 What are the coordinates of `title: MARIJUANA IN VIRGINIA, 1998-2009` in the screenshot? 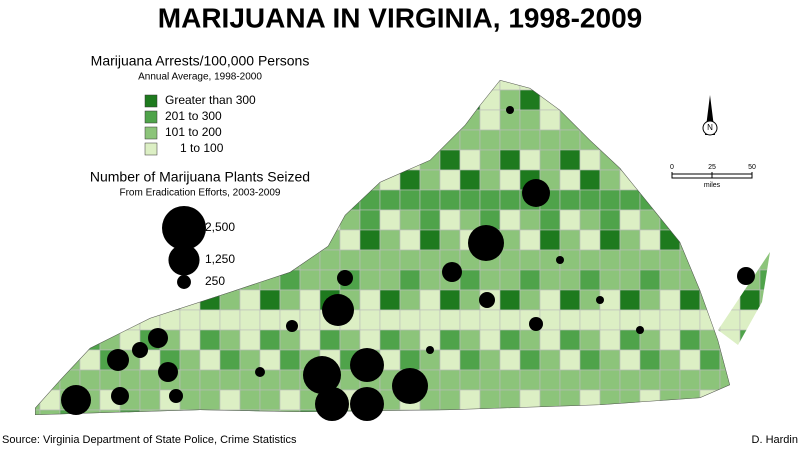 It's located at (400, 17).